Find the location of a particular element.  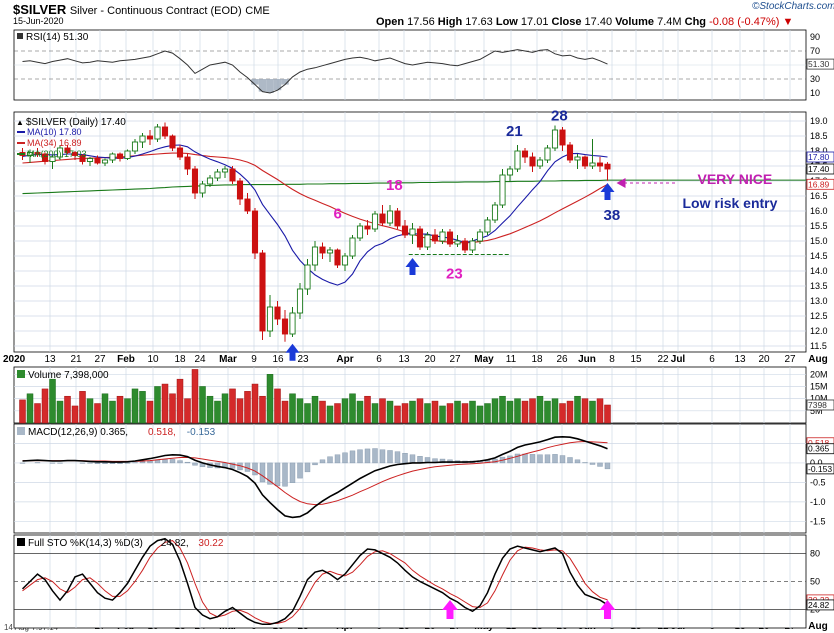

macd-tick-label: 0.0 is located at coordinates (816, 463).